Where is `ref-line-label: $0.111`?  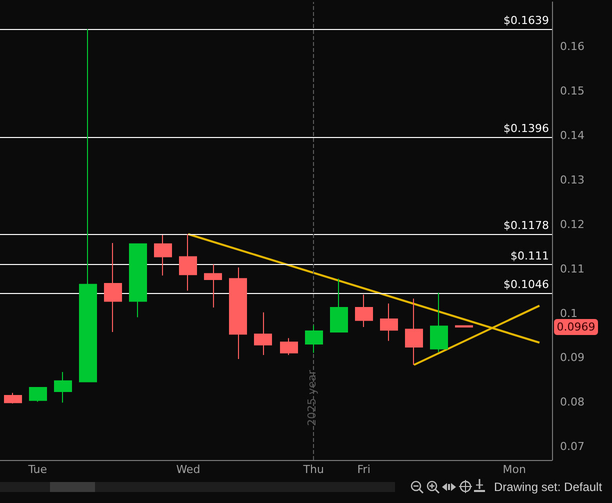
ref-line-label: $0.111 is located at coordinates (529, 255).